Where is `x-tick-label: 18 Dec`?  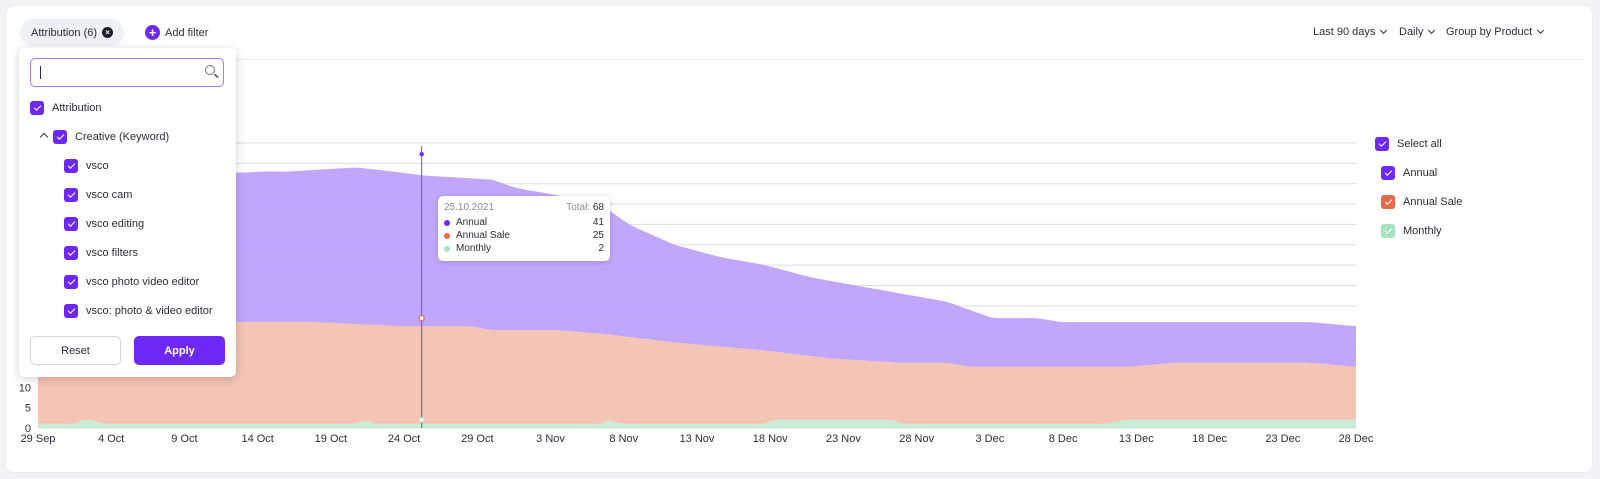 x-tick-label: 18 Dec is located at coordinates (1209, 439).